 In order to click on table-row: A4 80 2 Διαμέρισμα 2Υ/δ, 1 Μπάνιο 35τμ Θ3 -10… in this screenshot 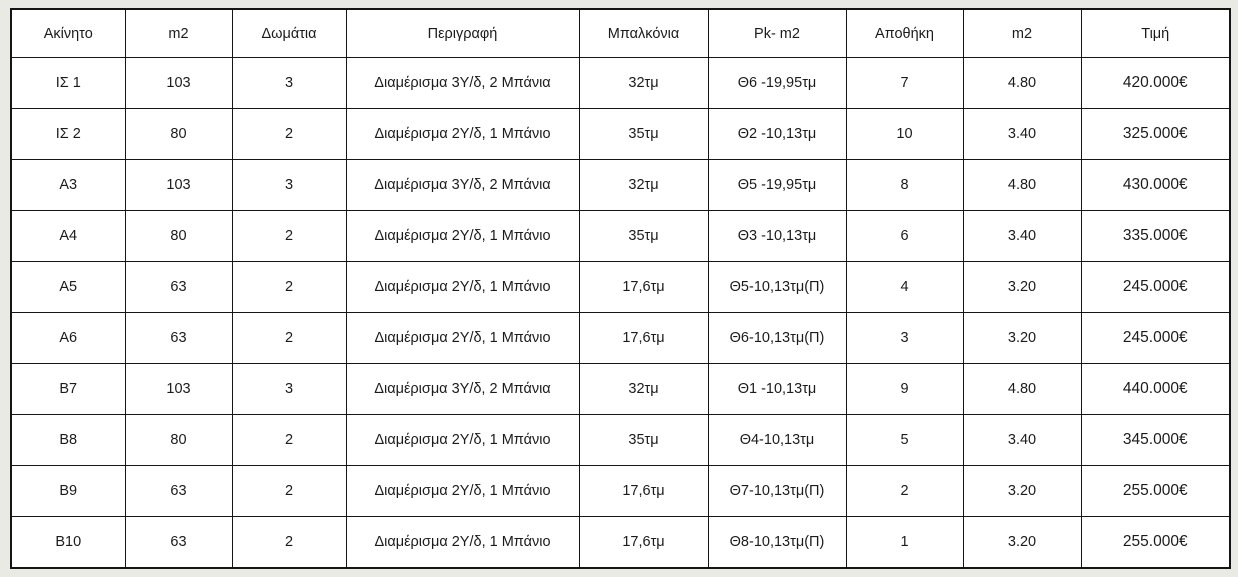, I will do `click(620, 236)`.